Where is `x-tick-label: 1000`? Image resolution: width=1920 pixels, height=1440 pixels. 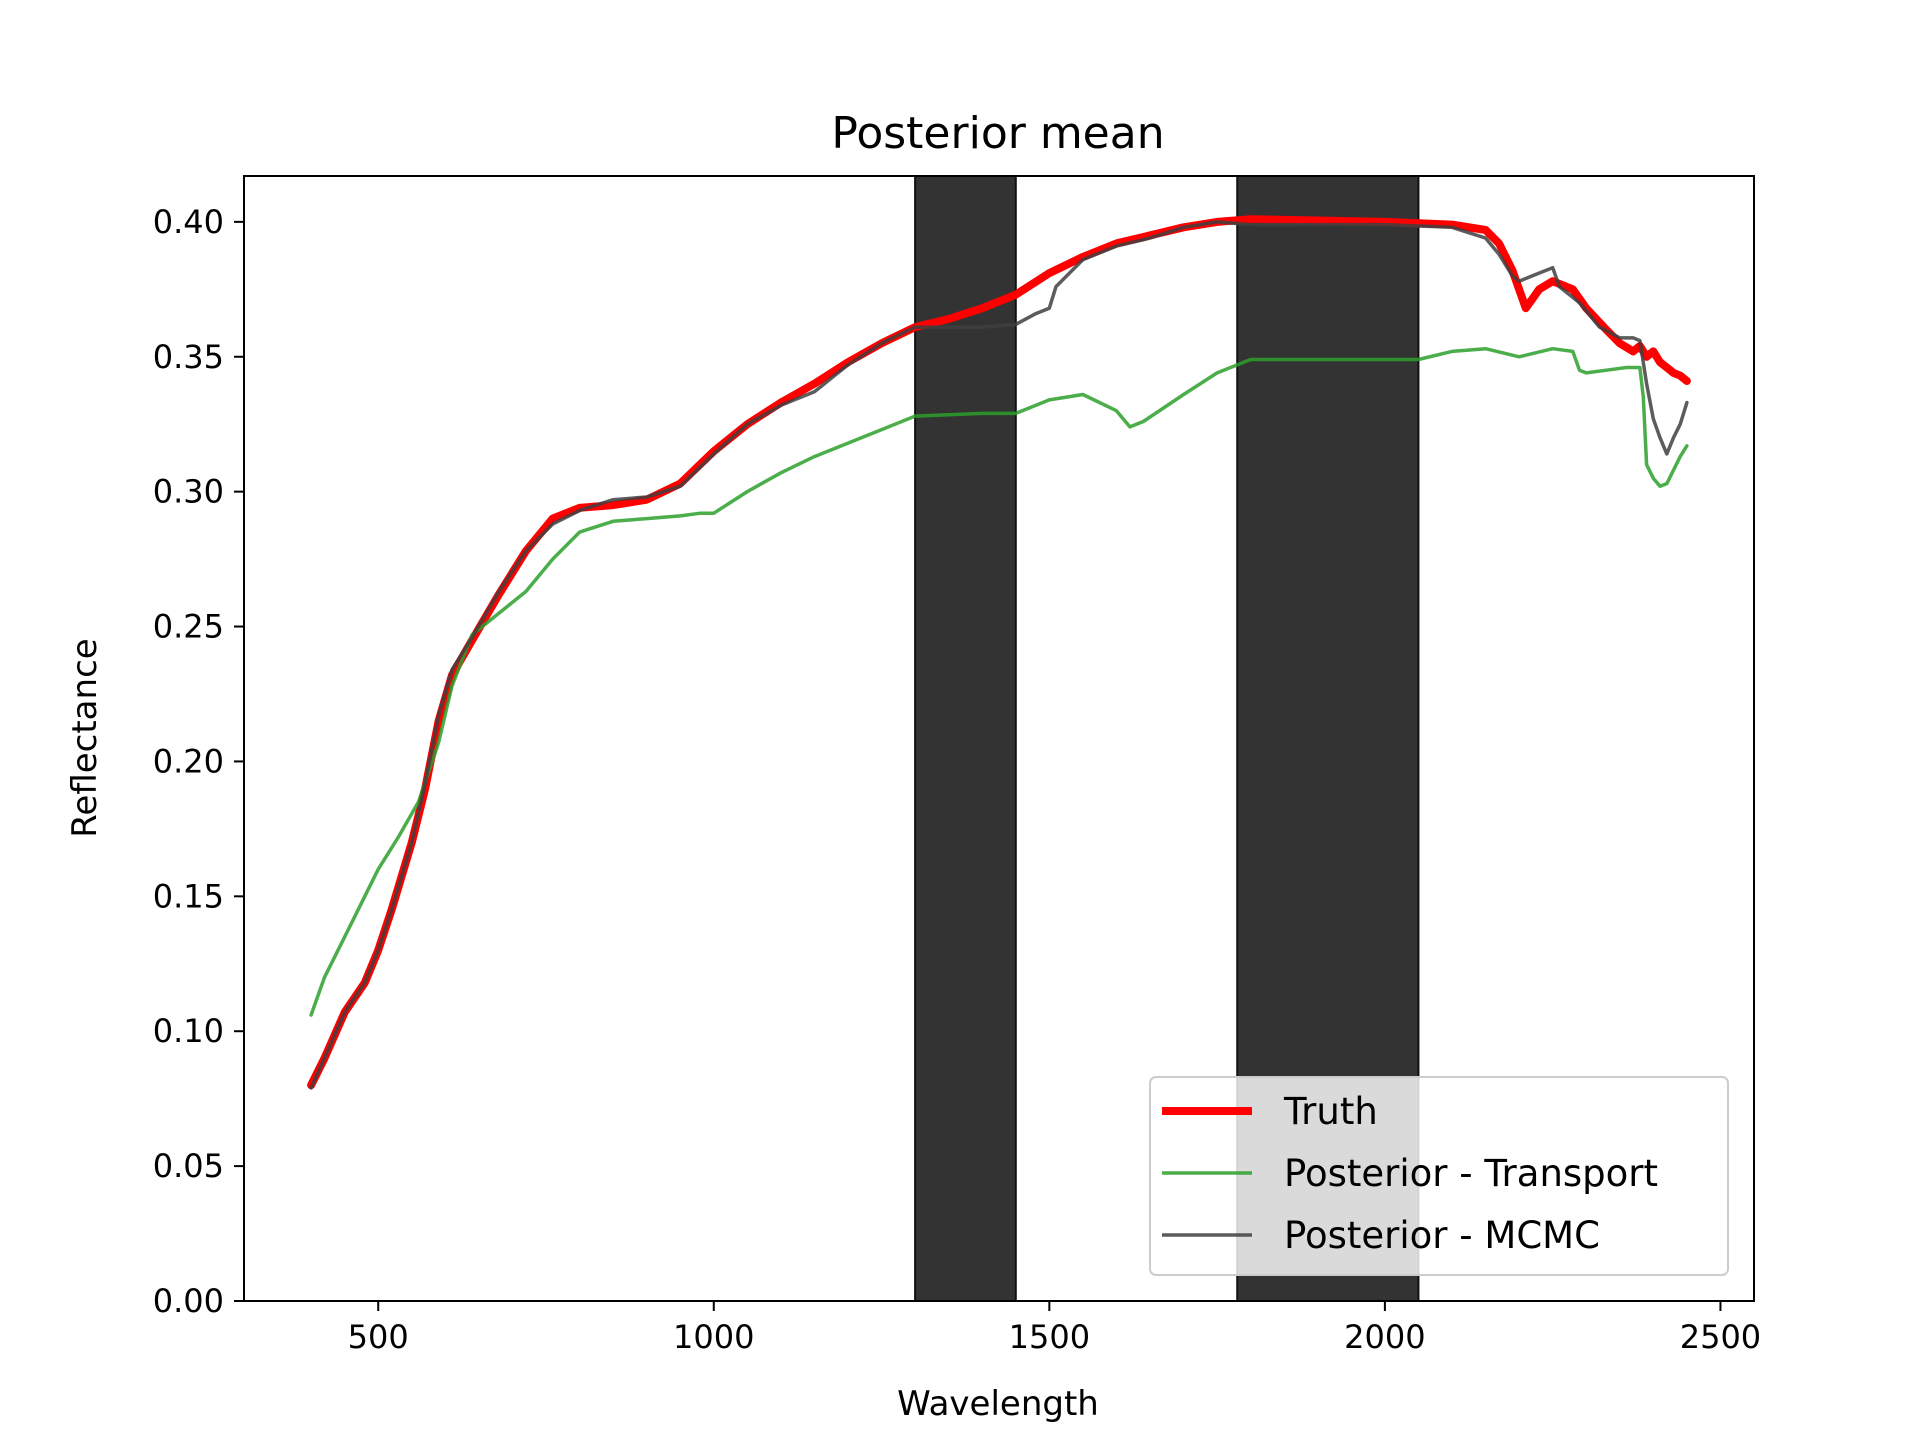 x-tick-label: 1000 is located at coordinates (713, 1337).